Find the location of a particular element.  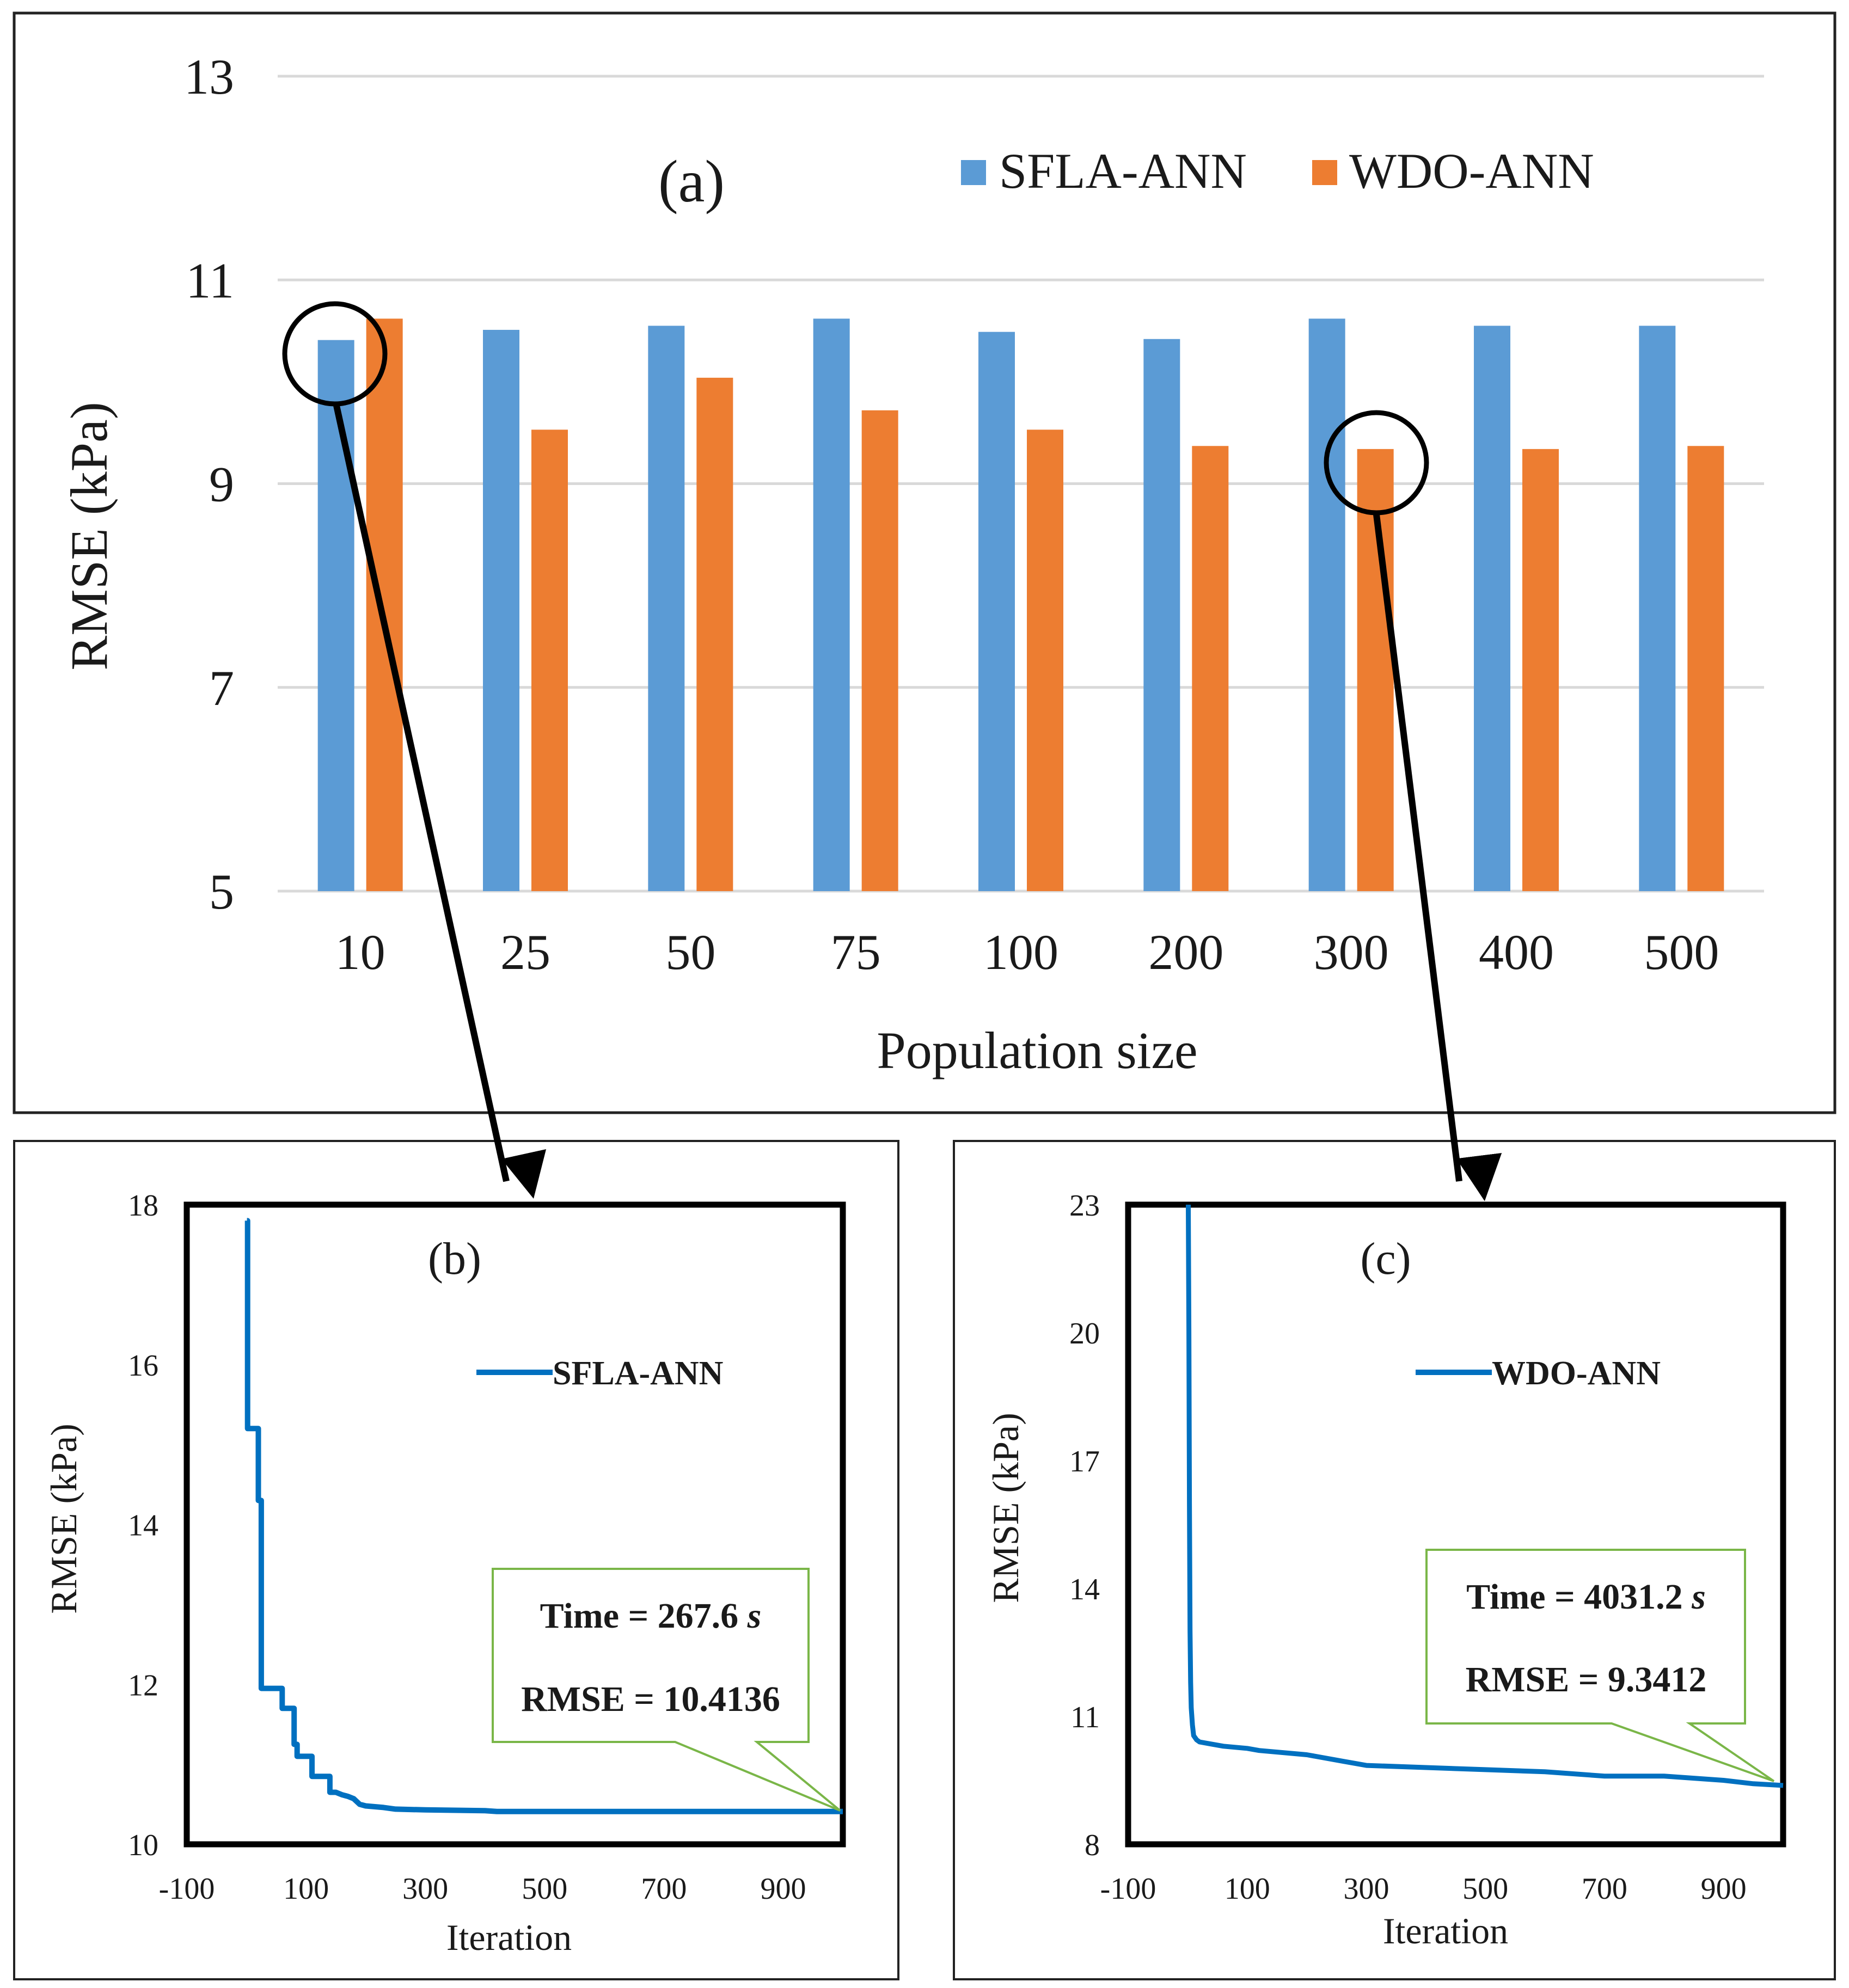

x-tick-label: 10 is located at coordinates (360, 952).